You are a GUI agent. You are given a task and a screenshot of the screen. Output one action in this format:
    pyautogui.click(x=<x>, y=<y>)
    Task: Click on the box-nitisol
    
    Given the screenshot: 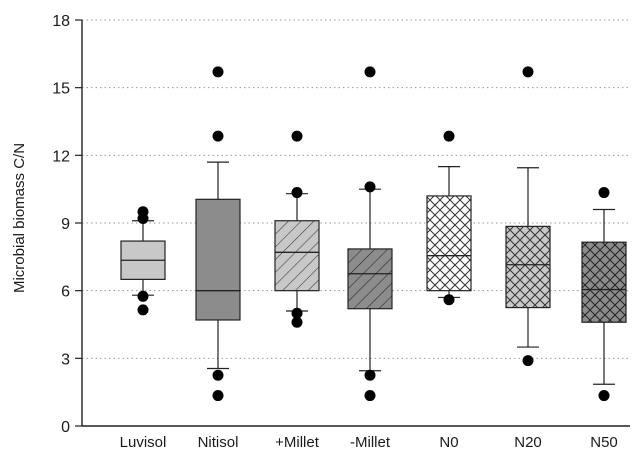 What is the action you would take?
    pyautogui.click(x=218, y=234)
    